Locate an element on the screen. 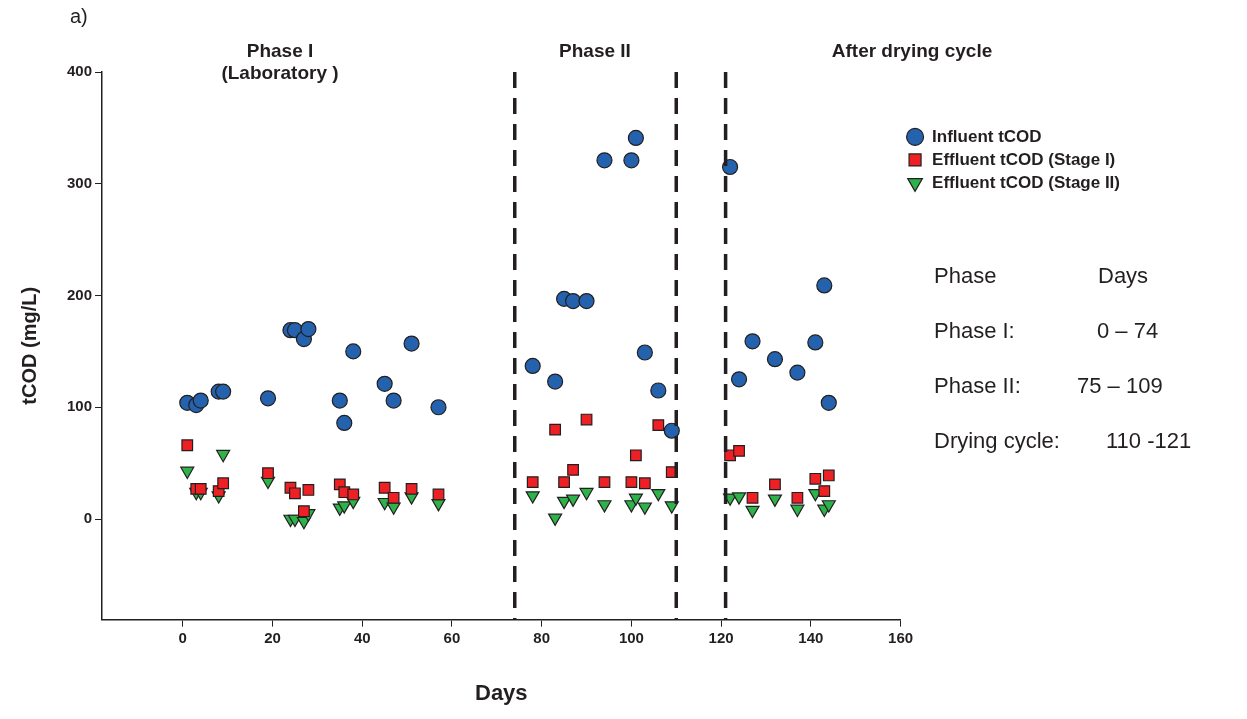 This screenshot has height=719, width=1247. text: Days is located at coordinates (1123, 276).